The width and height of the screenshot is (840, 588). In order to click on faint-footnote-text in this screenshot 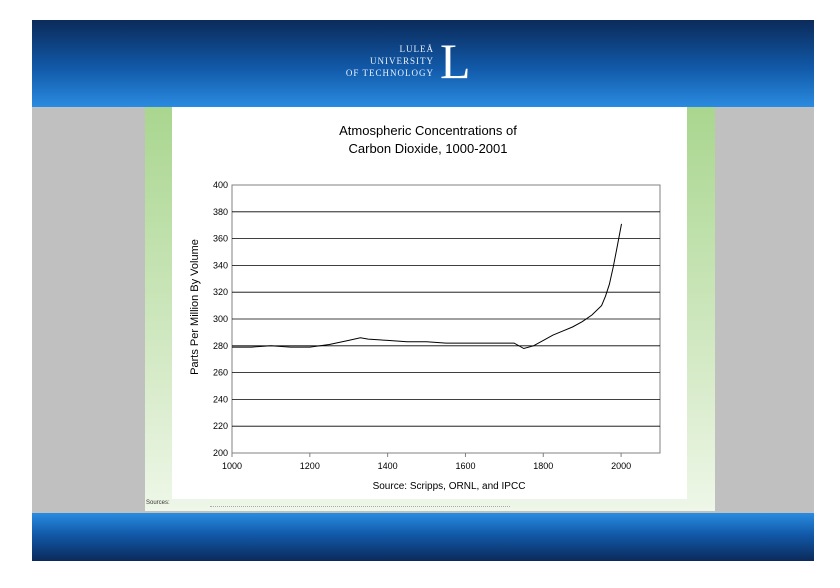, I will do `click(360, 507)`.